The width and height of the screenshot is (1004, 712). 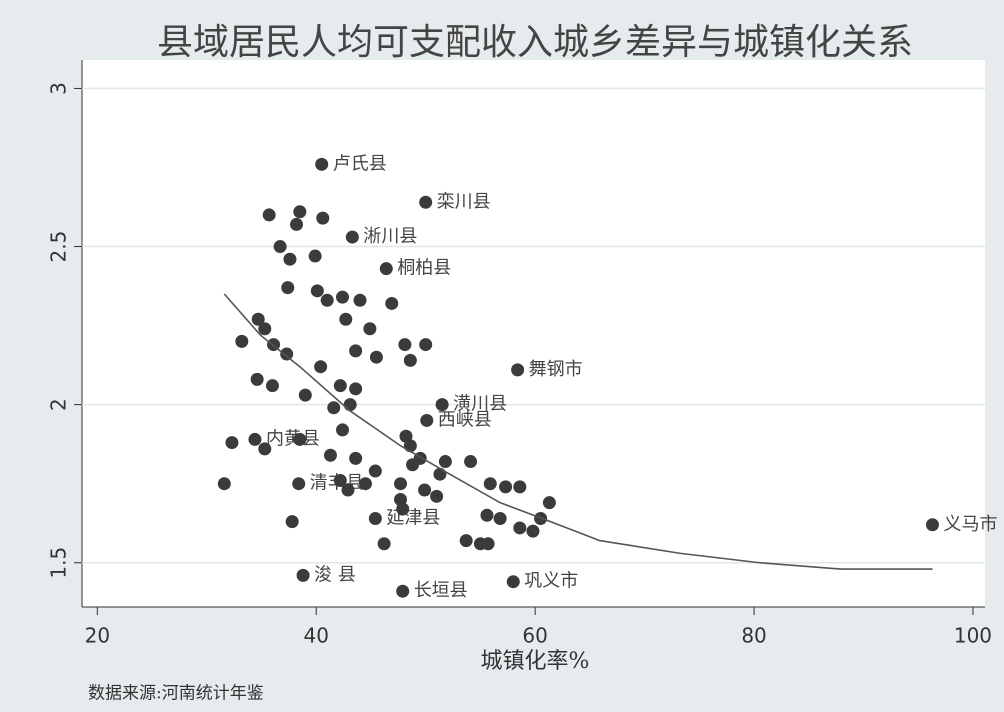 I want to click on point-label: 西峡县, so click(x=465, y=419).